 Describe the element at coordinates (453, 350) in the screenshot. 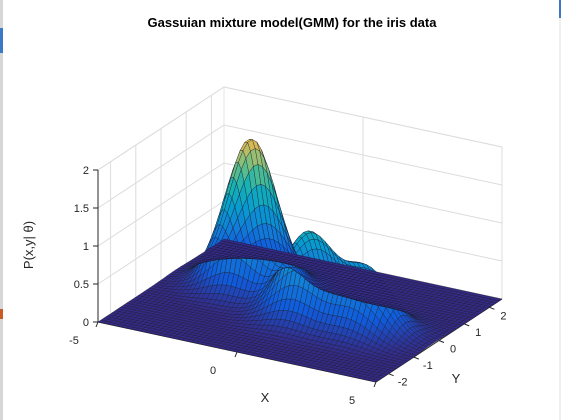

I see `y-tick-label: 0` at that location.